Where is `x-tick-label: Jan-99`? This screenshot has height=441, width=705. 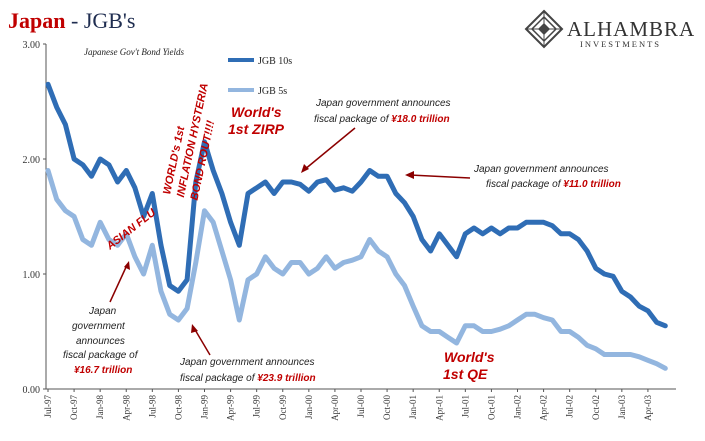 x-tick-label: Jan-99 is located at coordinates (205, 407).